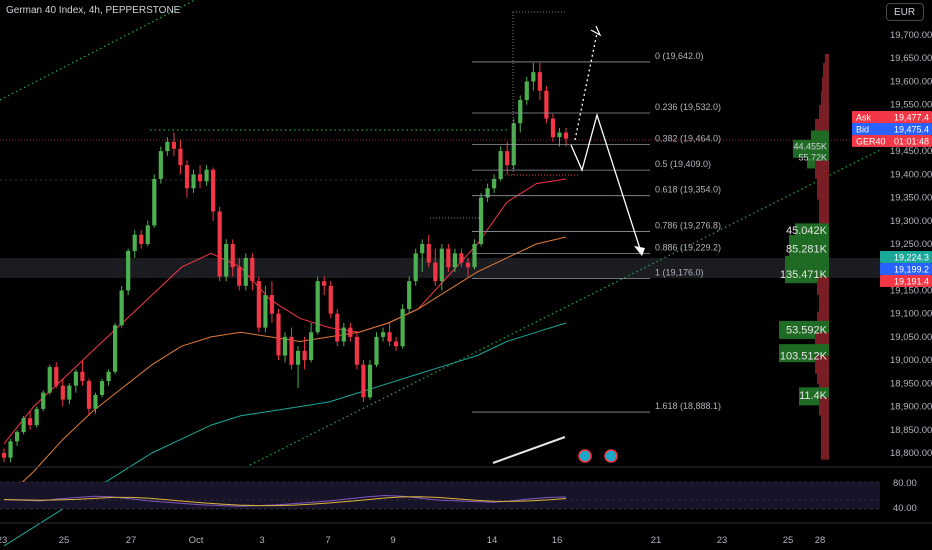 This screenshot has width=932, height=550. I want to click on price-tag: GER40 01:01:48, so click(892, 141).